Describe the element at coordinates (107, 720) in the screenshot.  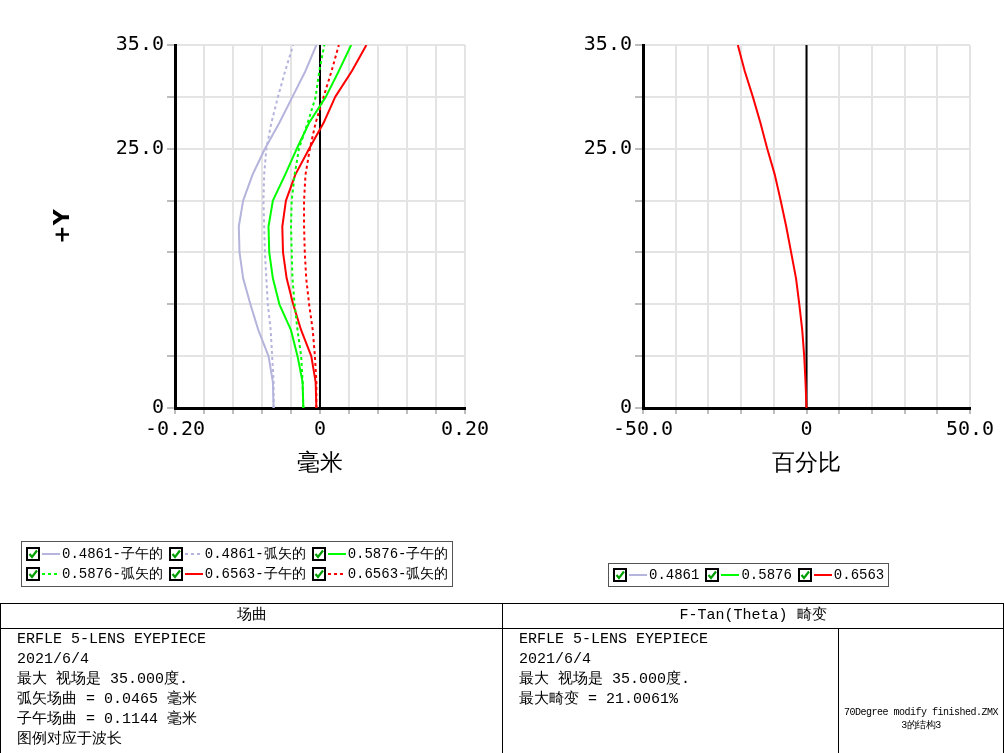
I see `text: 子午场曲 = 0.1144 毫米` at that location.